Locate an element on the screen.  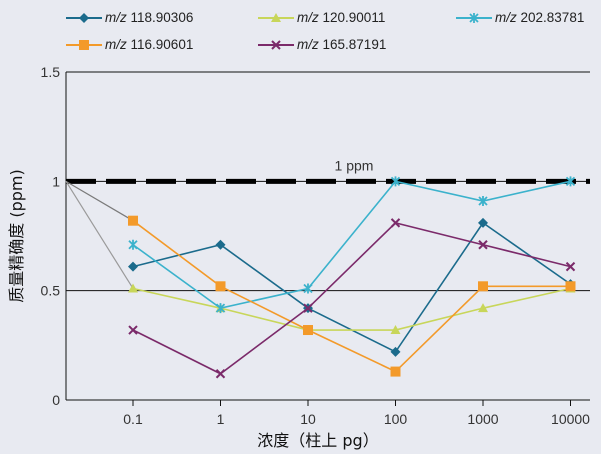
legend-label: 118.90306 is located at coordinates (162, 17).